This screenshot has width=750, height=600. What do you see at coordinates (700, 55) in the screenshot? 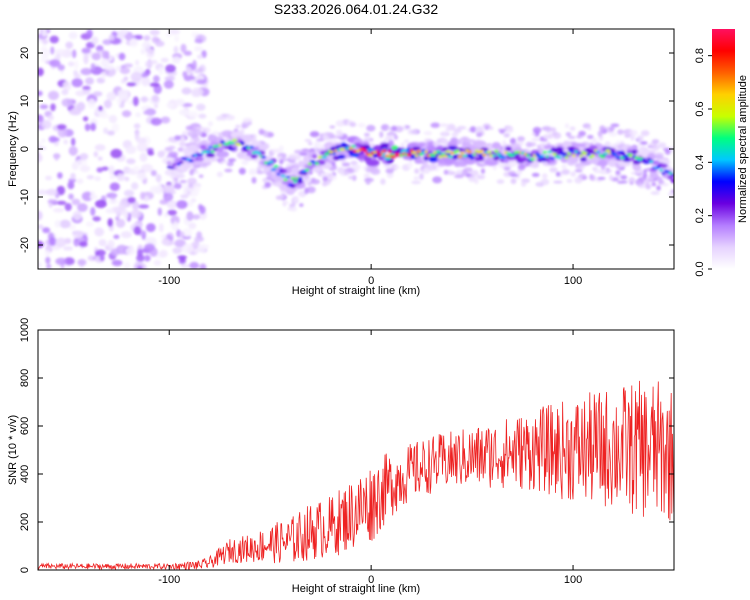
I see `colorbar-tick-label: 0.8` at bounding box center [700, 55].